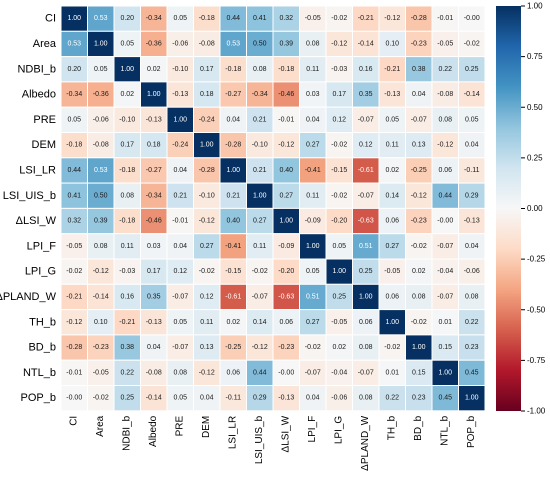  I want to click on cell-value-label: -0.06, so click(472, 271).